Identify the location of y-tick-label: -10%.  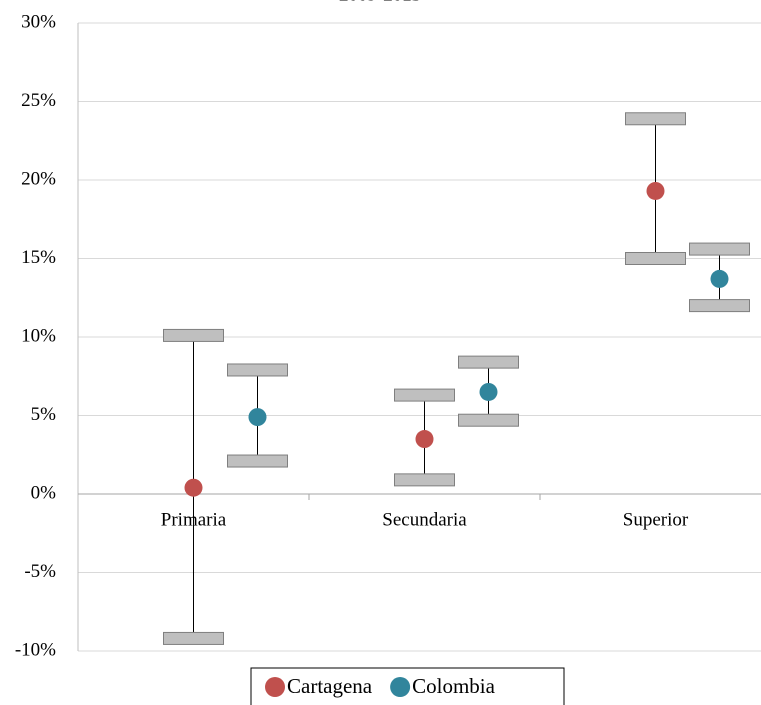
(35, 649).